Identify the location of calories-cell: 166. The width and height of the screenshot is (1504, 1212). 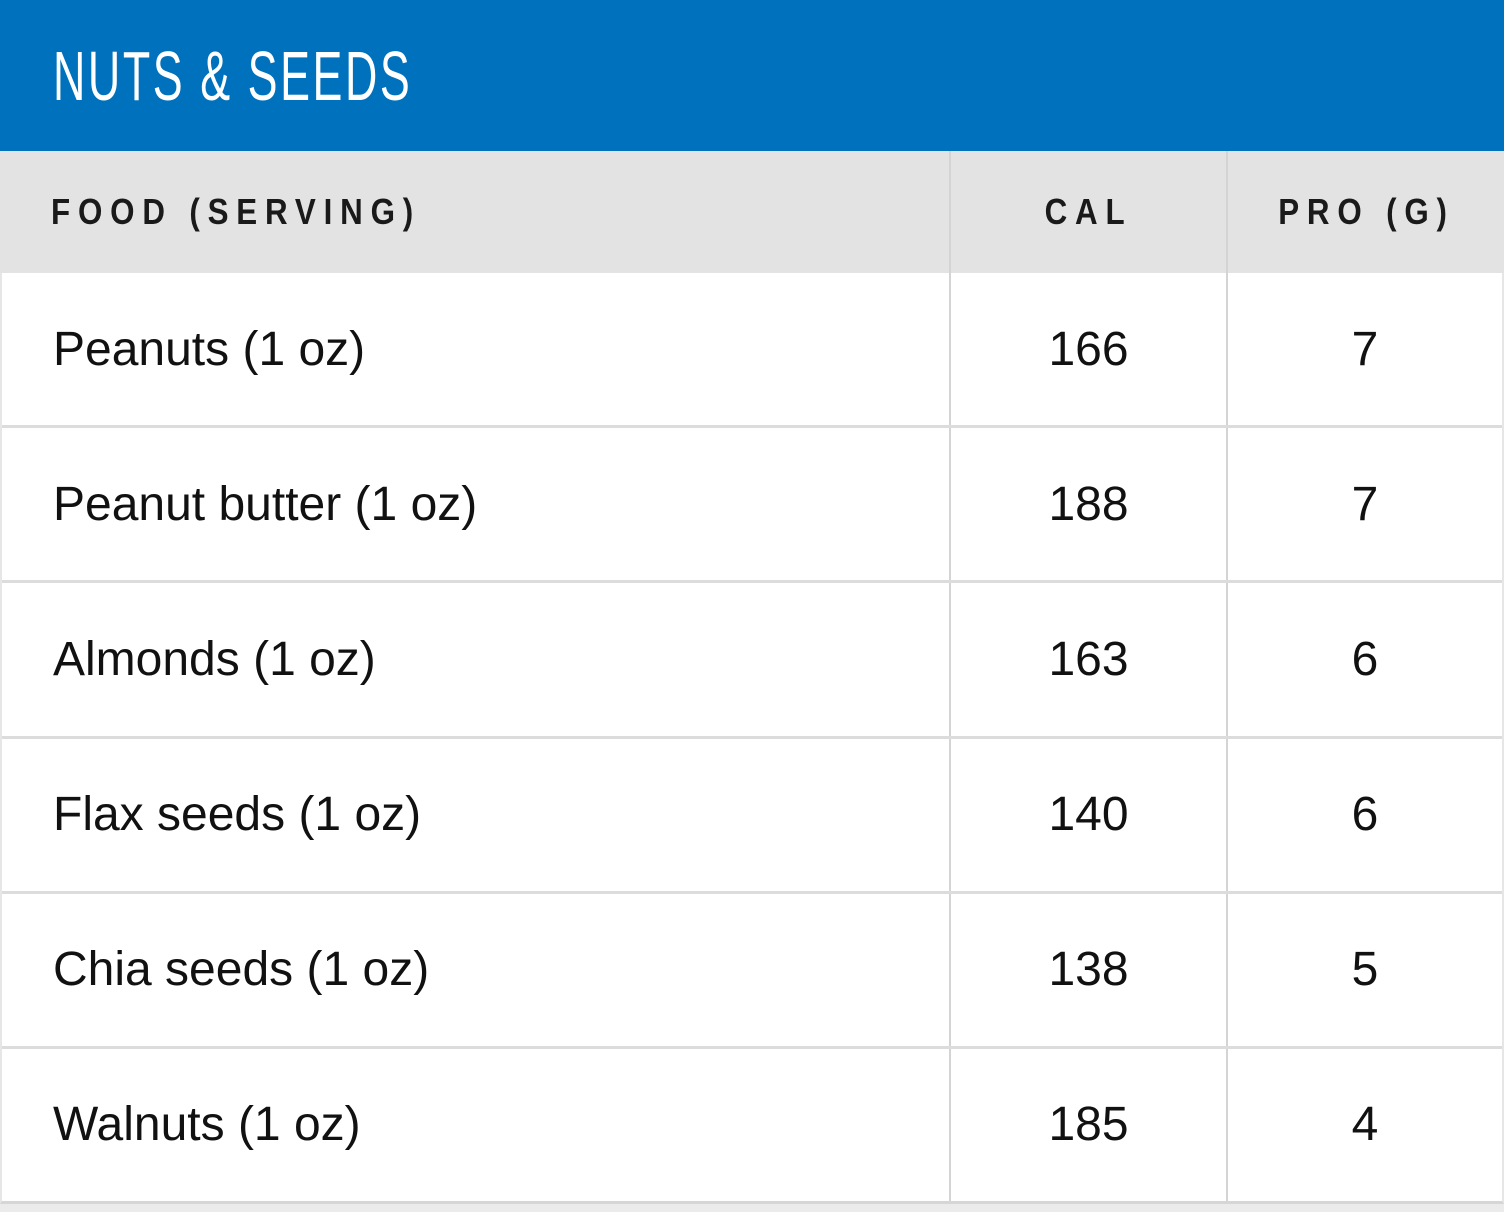
(1087, 349).